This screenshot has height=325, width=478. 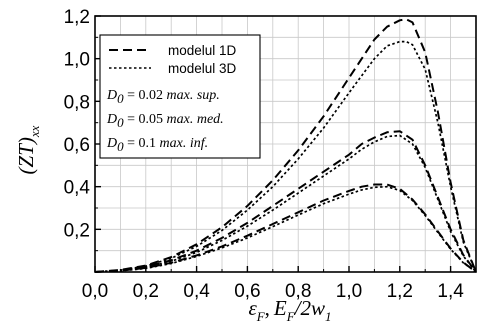 I want to click on y-tick-label: 1,2, so click(x=77, y=17).